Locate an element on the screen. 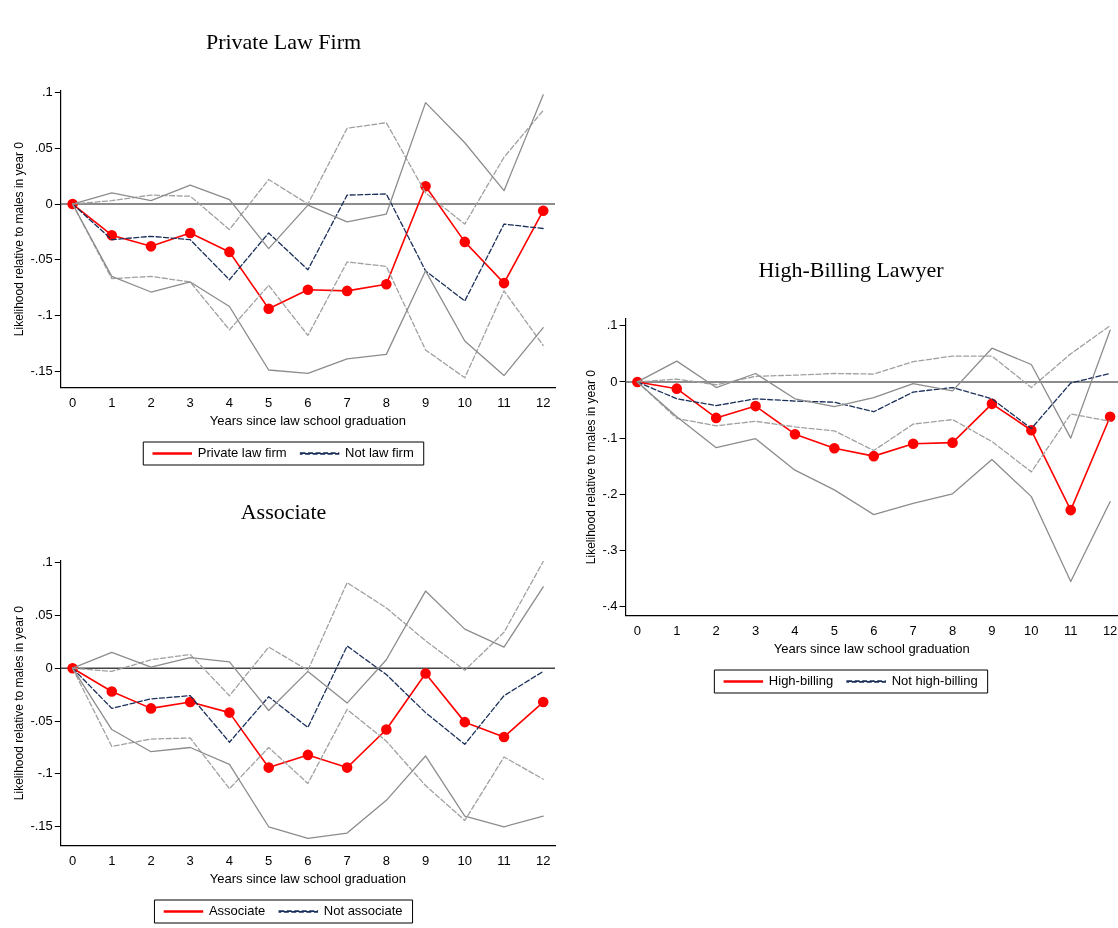 The height and width of the screenshot is (928, 1118). y-tick-label: -.2 is located at coordinates (610, 493).